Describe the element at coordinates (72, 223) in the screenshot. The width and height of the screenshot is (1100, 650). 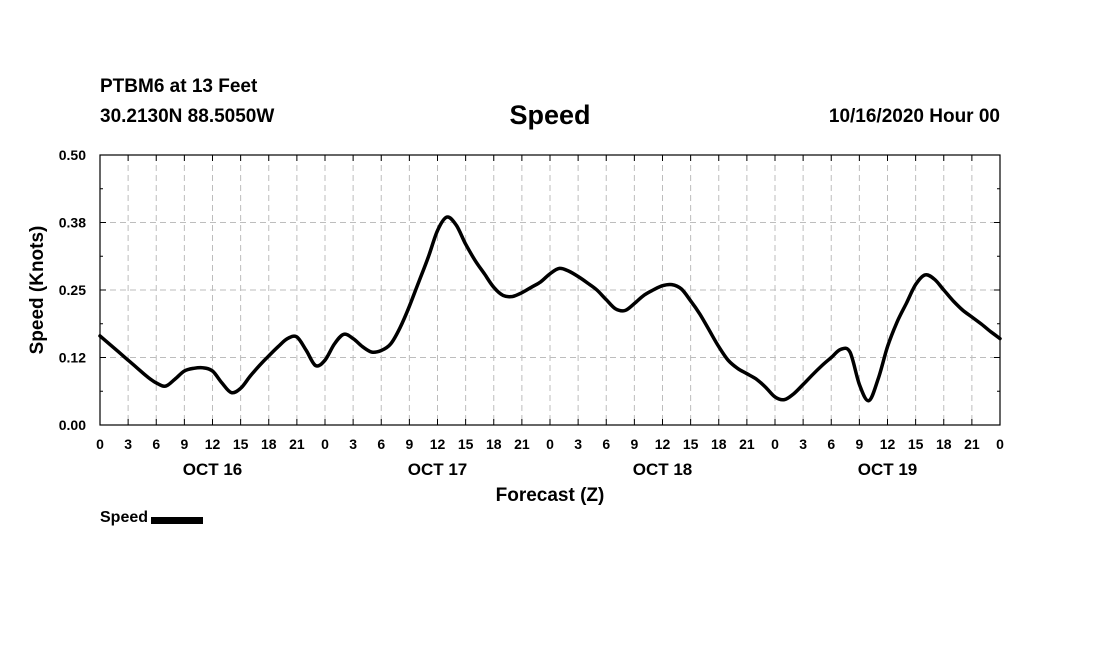
I see `y-tick-label: 0.38` at that location.